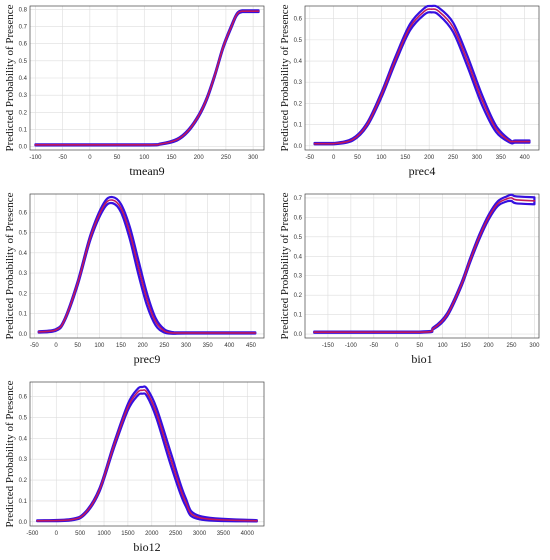  Describe the element at coordinates (23, 10) in the screenshot. I see `y-tick-label: 0.8` at that location.